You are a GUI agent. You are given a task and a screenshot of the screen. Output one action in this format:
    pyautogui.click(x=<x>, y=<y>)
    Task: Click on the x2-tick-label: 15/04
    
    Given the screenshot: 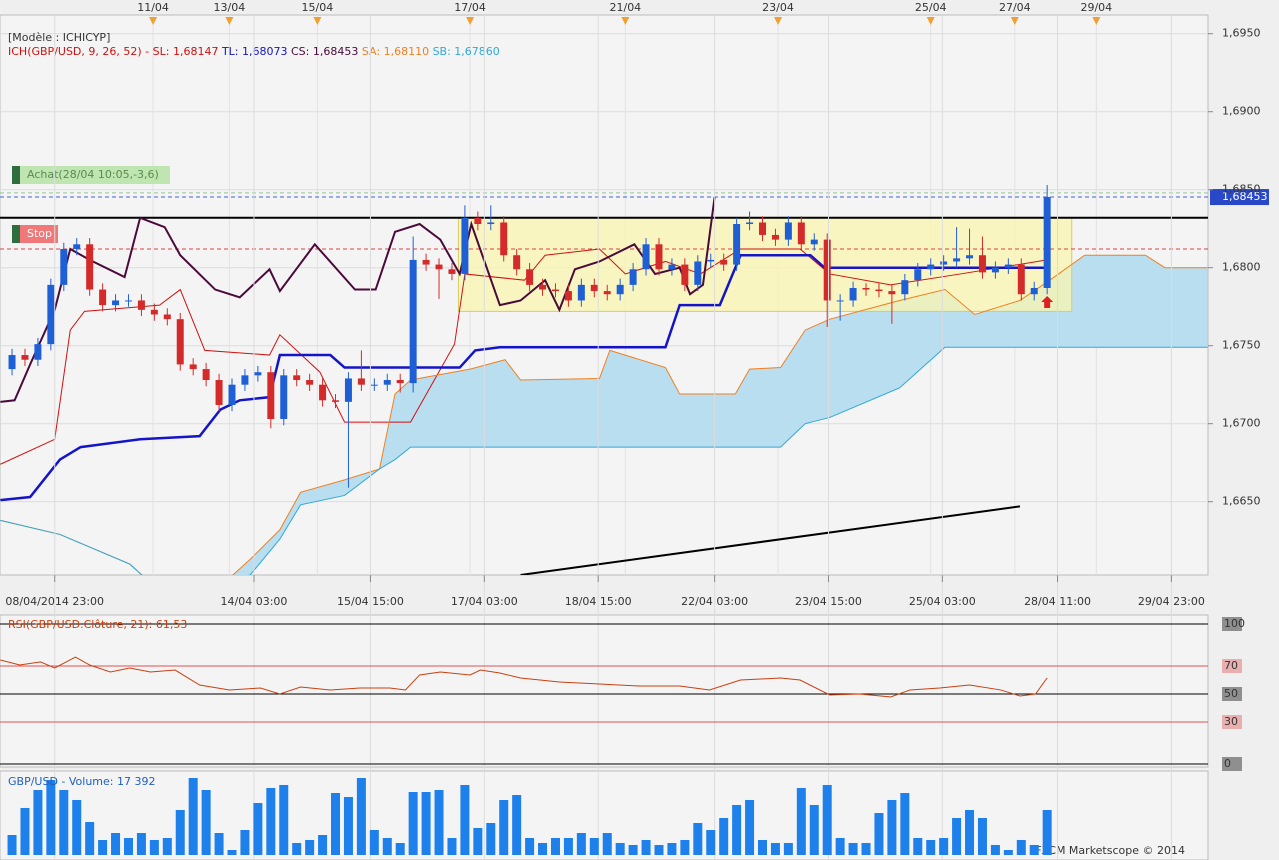 What is the action you would take?
    pyautogui.click(x=318, y=7)
    